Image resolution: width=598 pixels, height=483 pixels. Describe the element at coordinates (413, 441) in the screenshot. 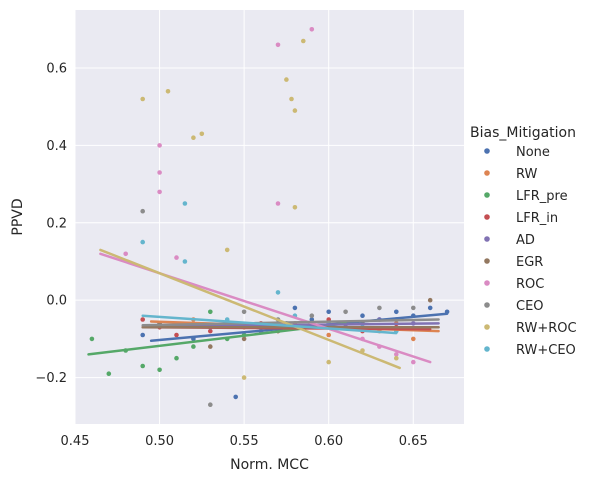

I see `x-tick-label: 0.65` at that location.